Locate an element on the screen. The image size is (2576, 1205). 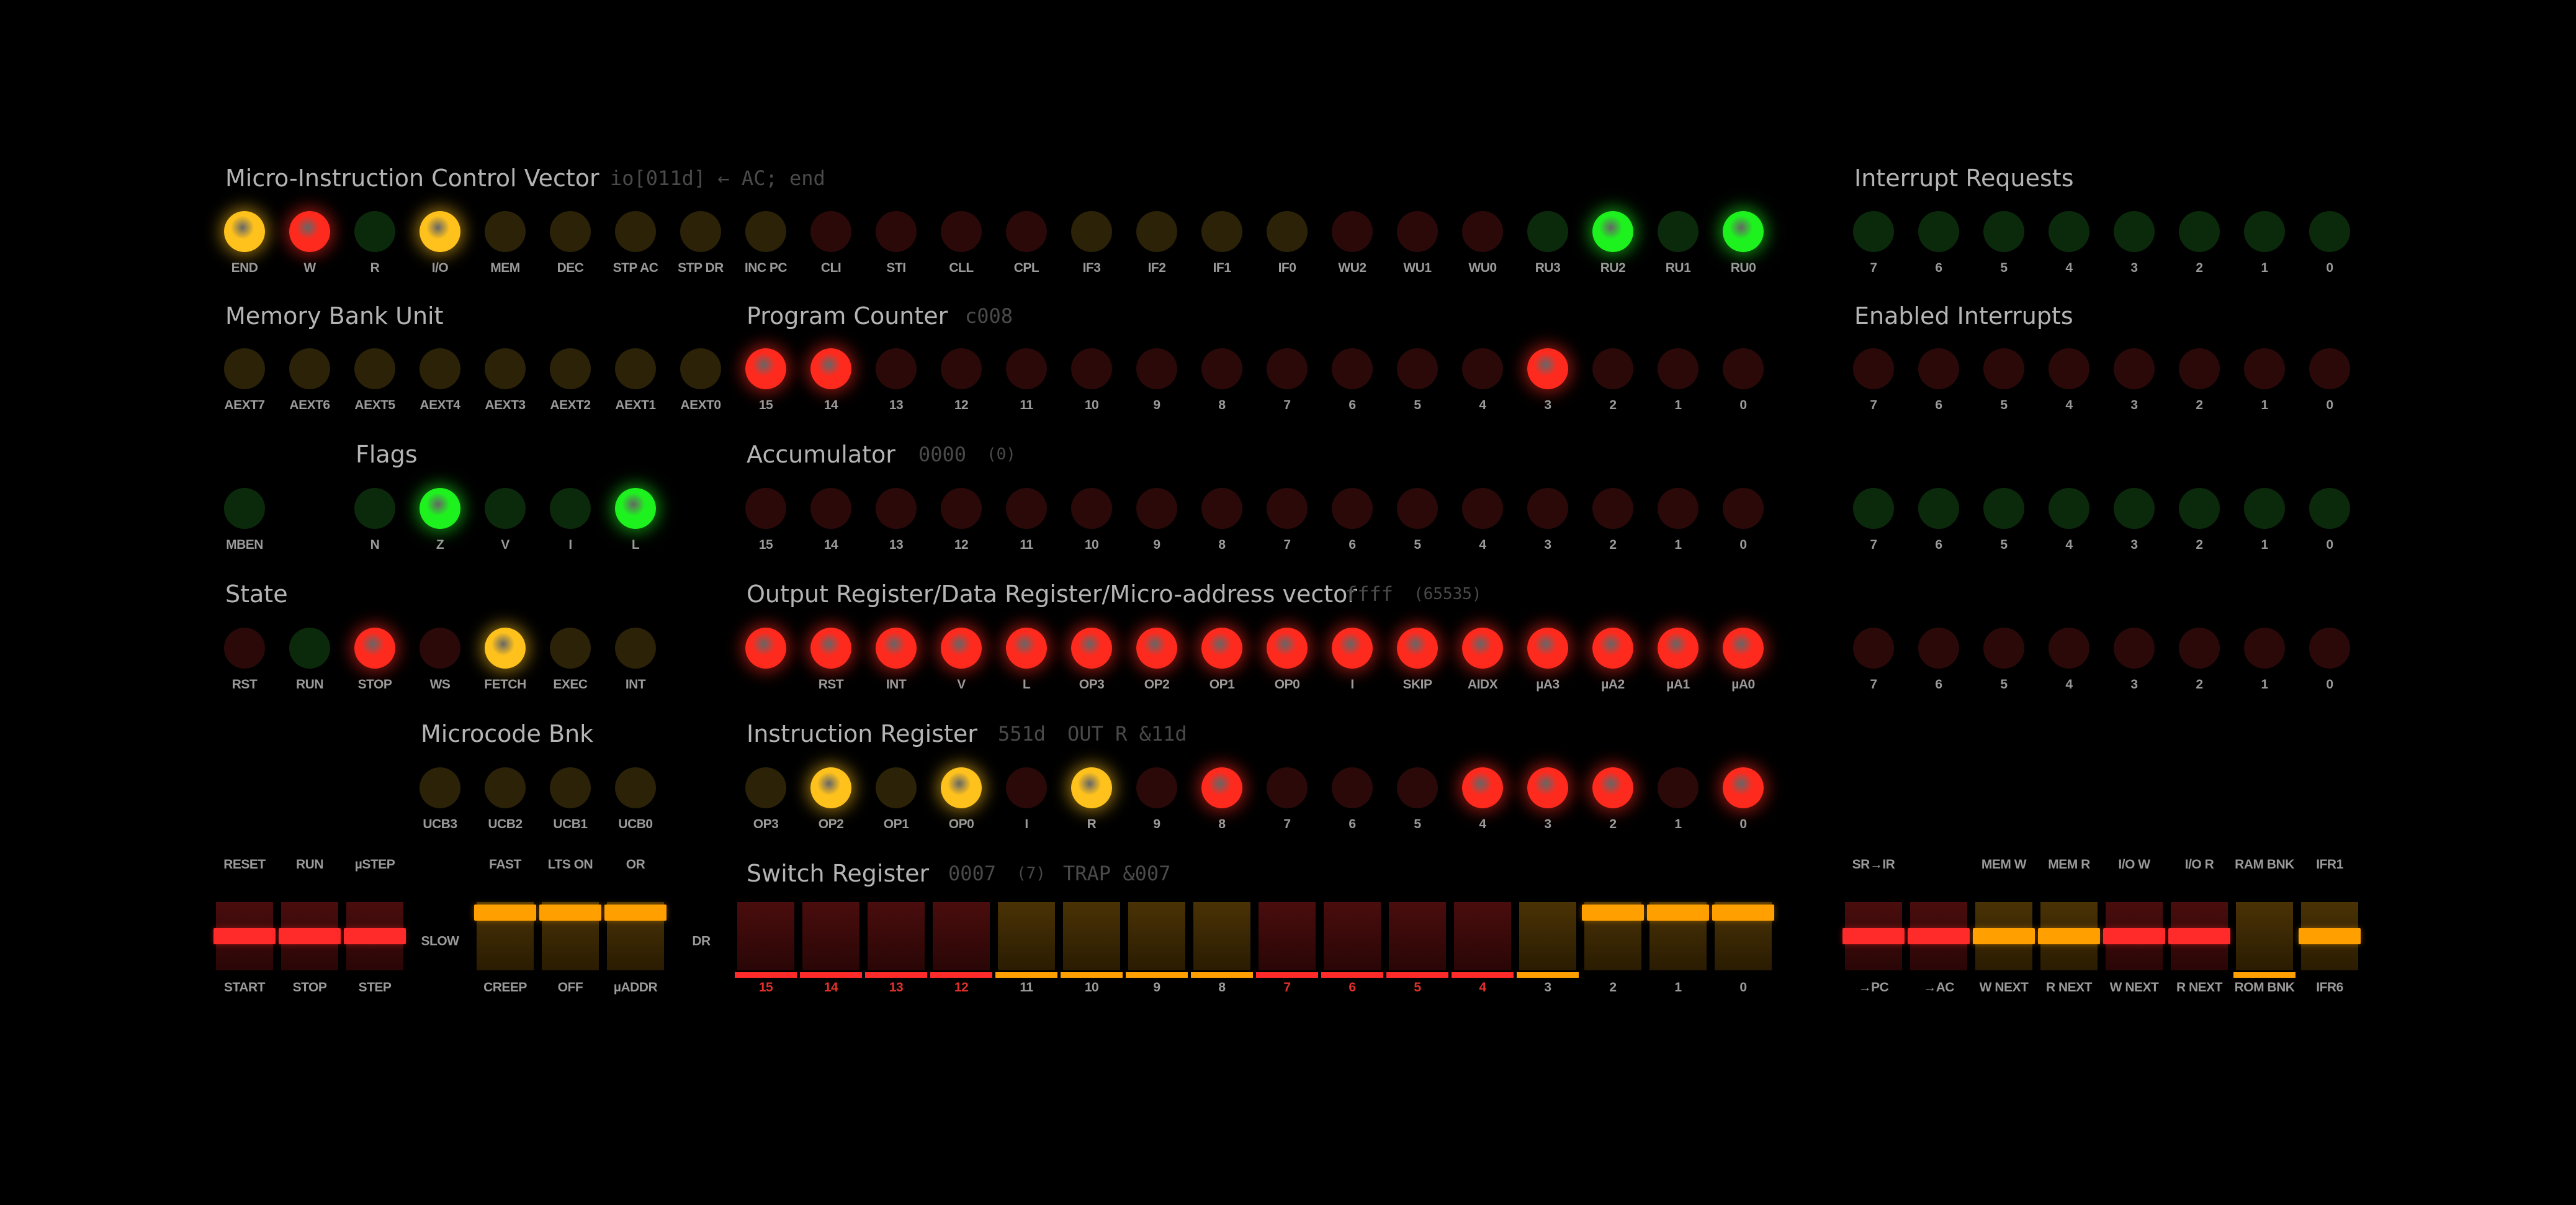
ei-lamp is located at coordinates (2329, 369).